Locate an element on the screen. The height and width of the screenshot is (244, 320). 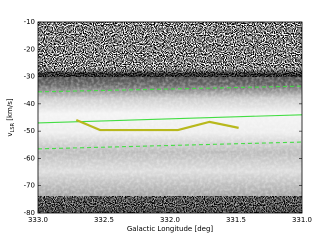
y-tick-label: -30 is located at coordinates (29, 77).